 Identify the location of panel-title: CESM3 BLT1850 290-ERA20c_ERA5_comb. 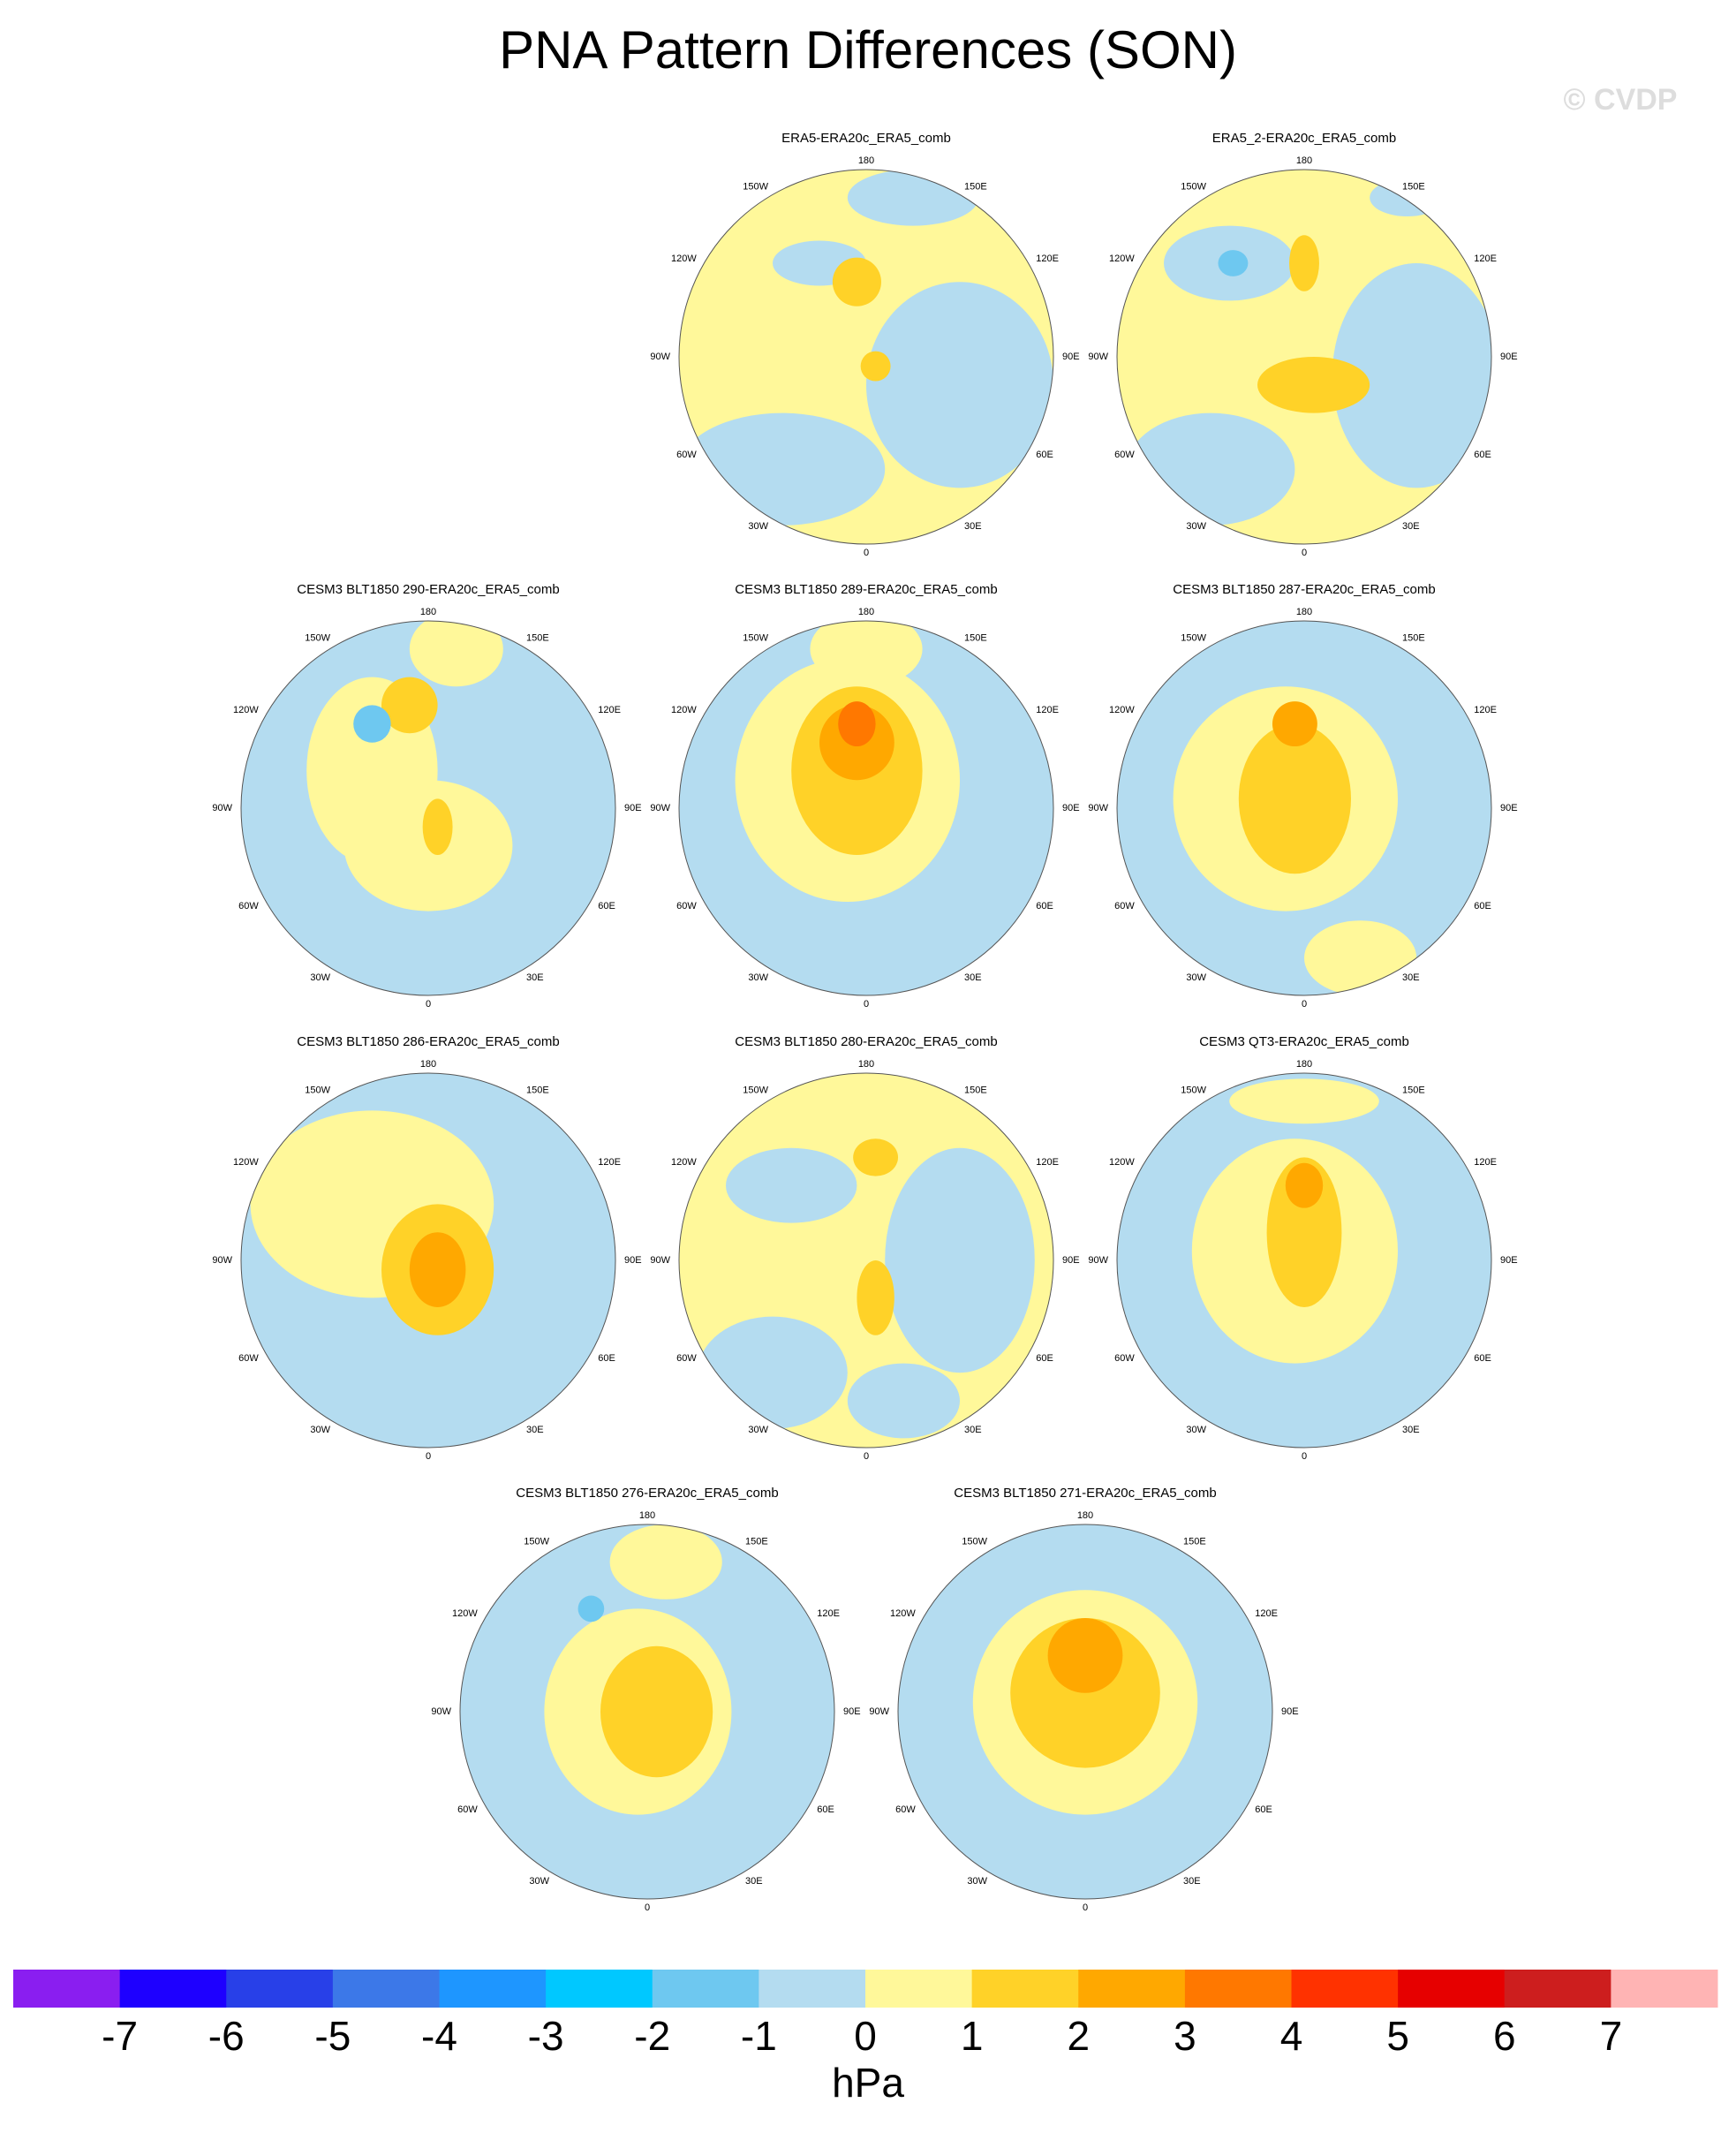
(428, 589).